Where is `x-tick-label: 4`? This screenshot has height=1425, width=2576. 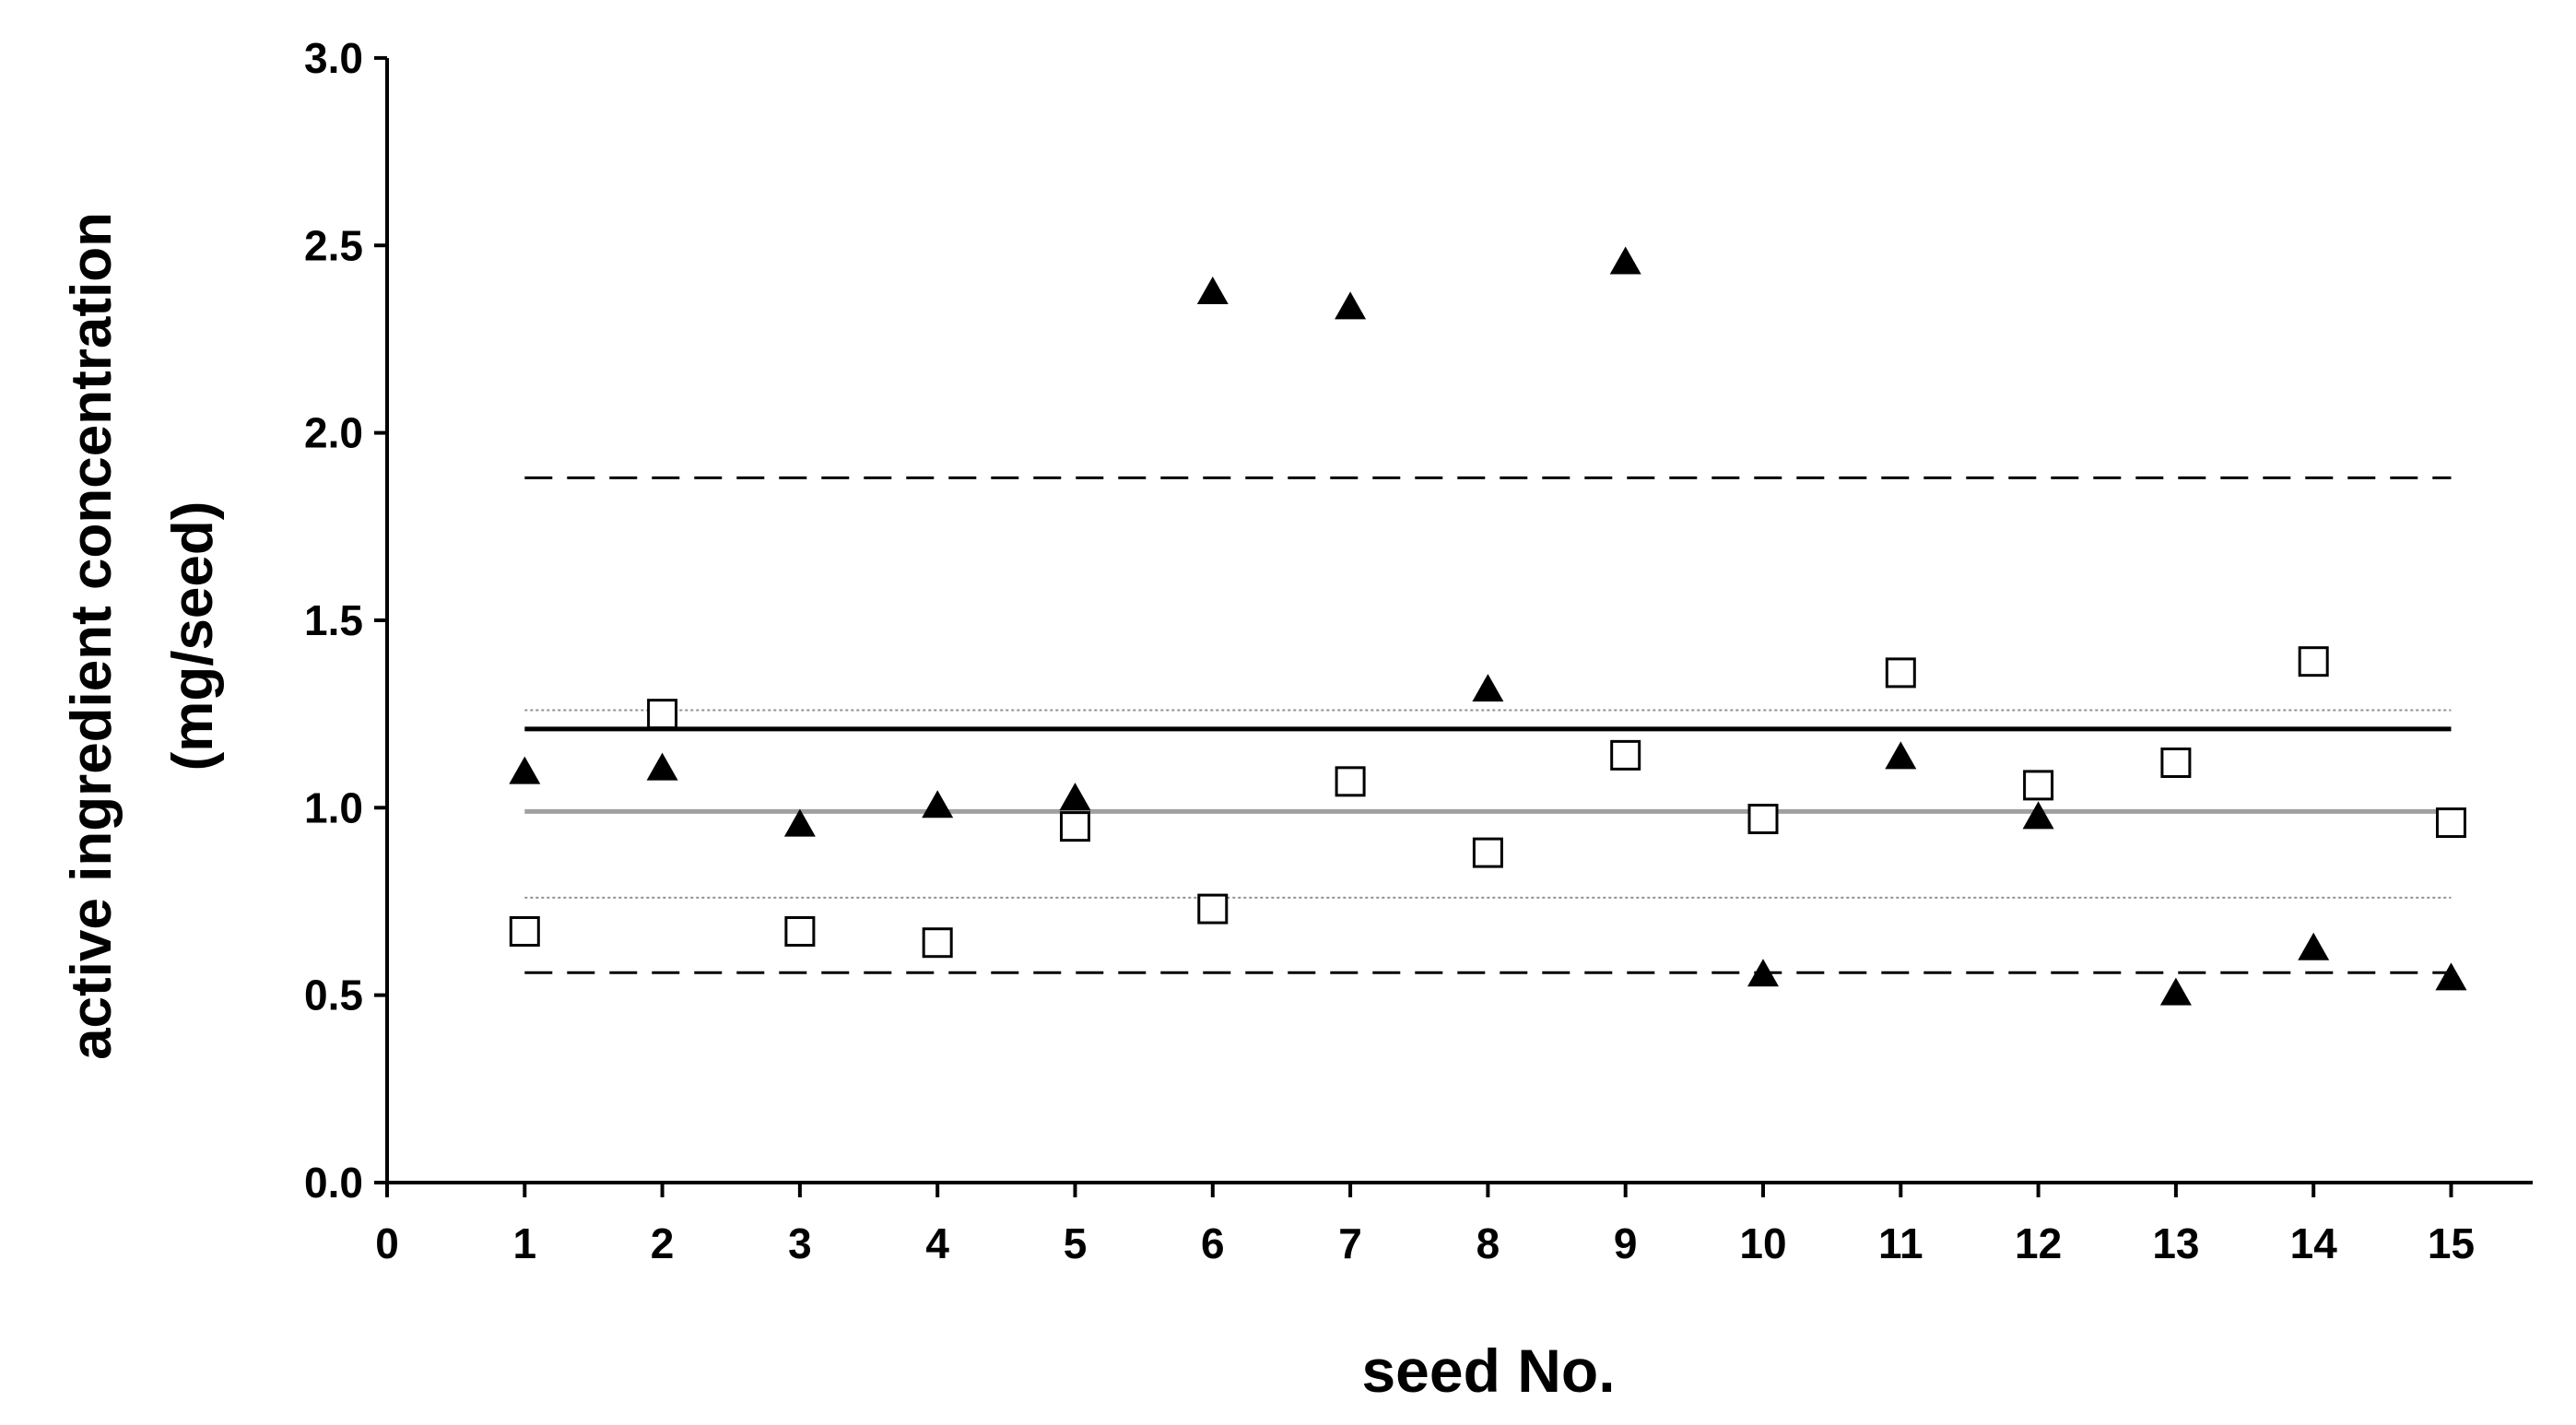
x-tick-label: 4 is located at coordinates (937, 1243).